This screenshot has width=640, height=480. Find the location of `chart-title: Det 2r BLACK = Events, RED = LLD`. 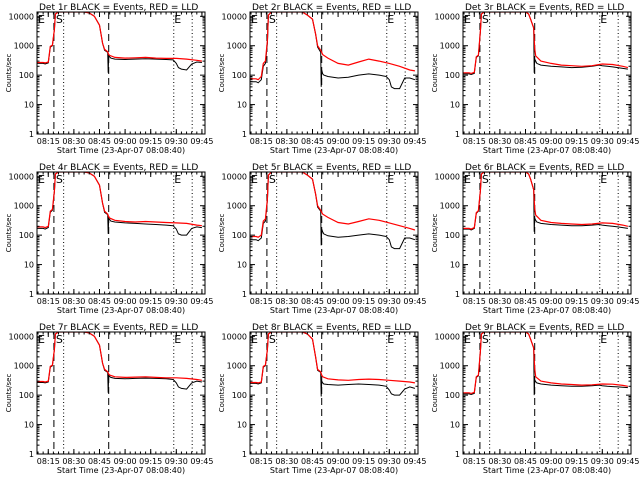

chart-title: Det 2r BLACK = Events, RED = LLD is located at coordinates (331, 8).